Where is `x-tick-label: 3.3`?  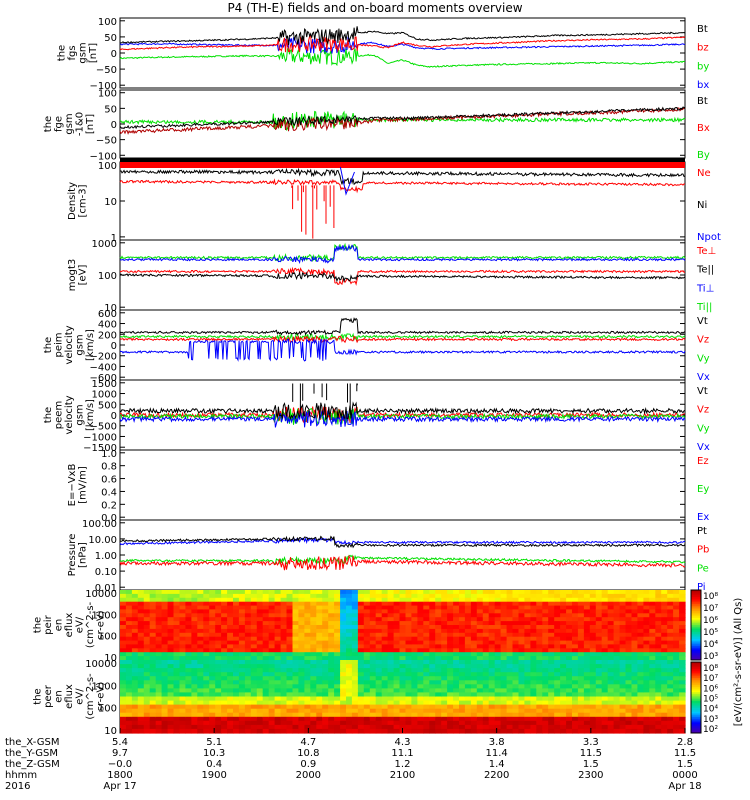 x-tick-label: 3.3 is located at coordinates (591, 742).